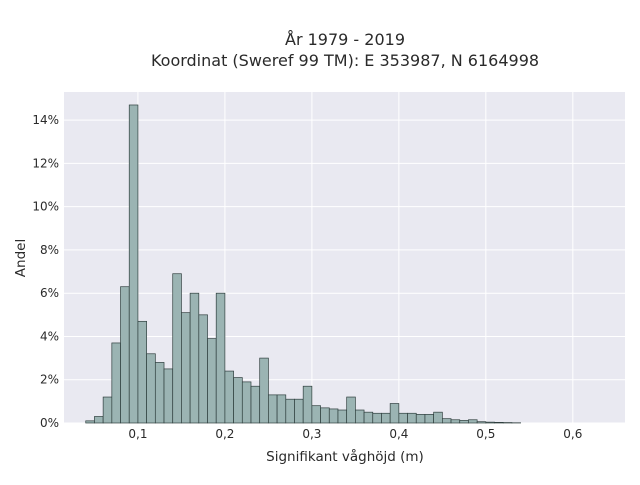 The height and width of the screenshot is (485, 640). What do you see at coordinates (345, 39) in the screenshot?
I see `chart-title-line-1: År 1979 - 2019` at bounding box center [345, 39].